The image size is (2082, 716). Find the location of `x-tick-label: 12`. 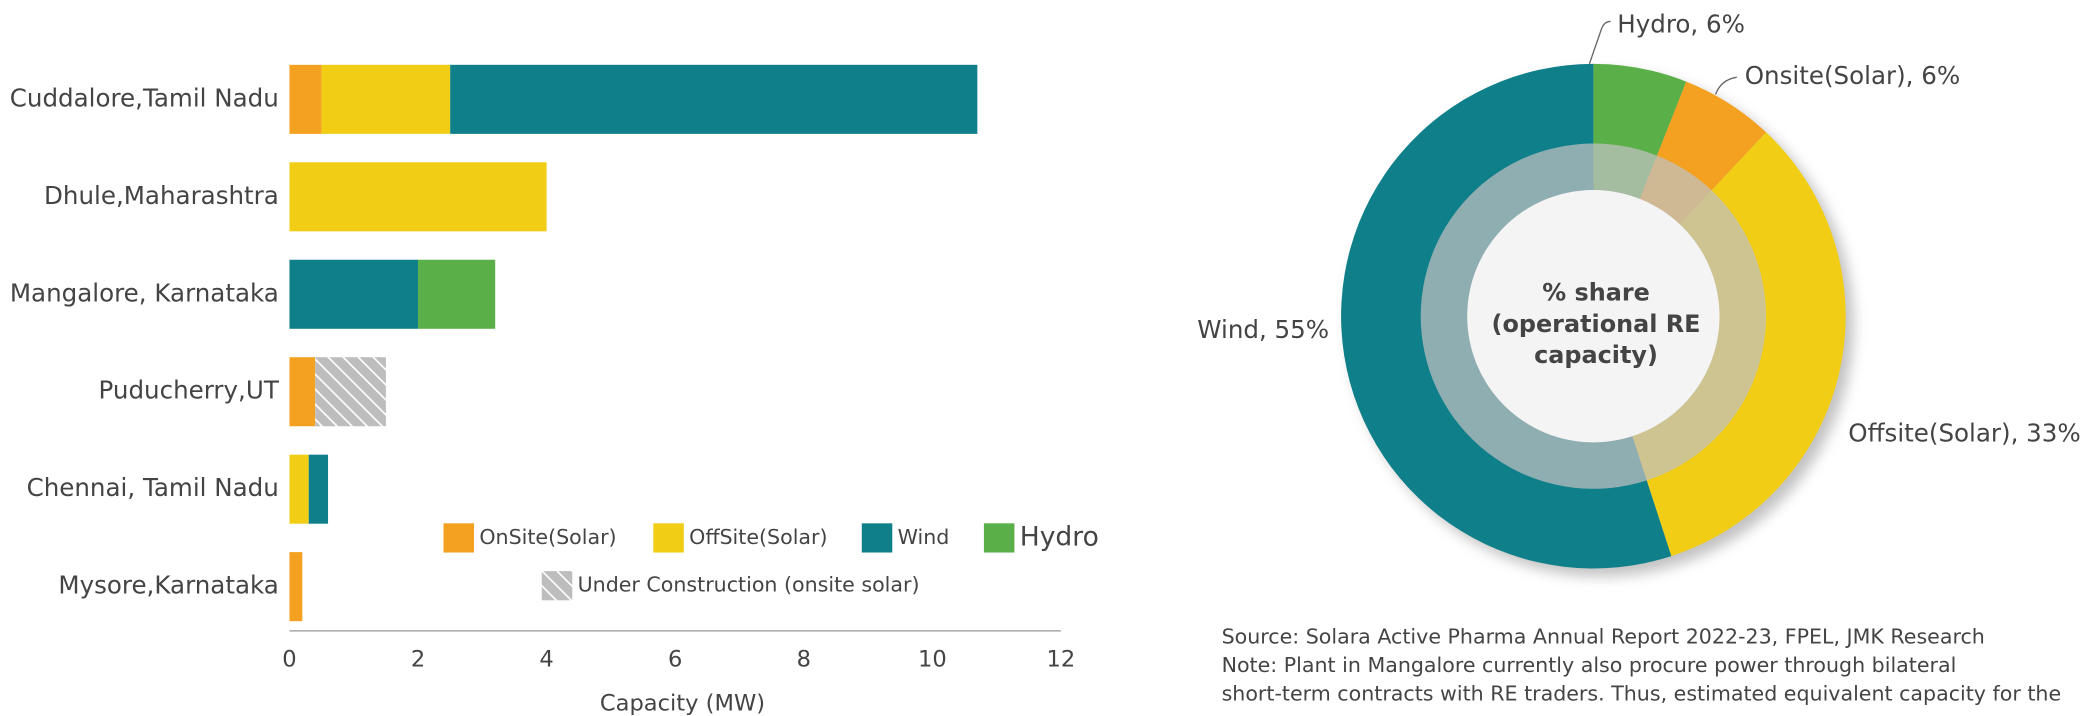

x-tick-label: 12 is located at coordinates (1061, 660).